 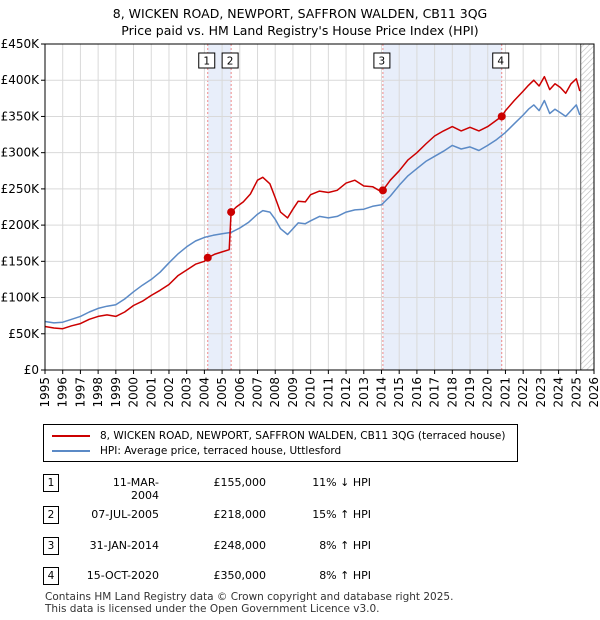 What do you see at coordinates (452, 392) in the screenshot?
I see `x-tick-label: 2018` at bounding box center [452, 392].